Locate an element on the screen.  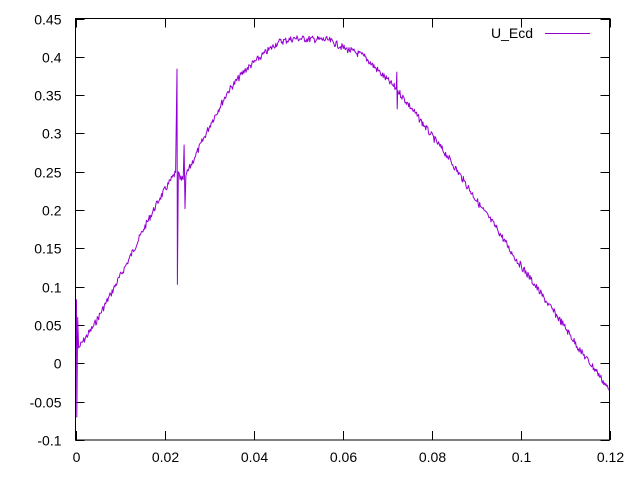
x-tick-label: 0 is located at coordinates (77, 457).